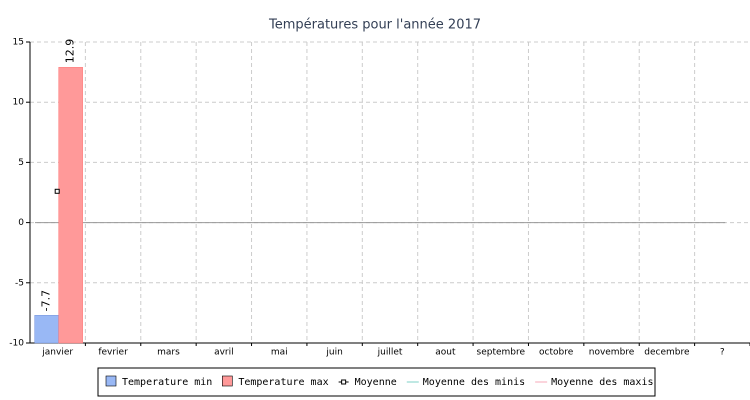 Image resolution: width=750 pixels, height=400 pixels. I want to click on legend-label: Moyenne, so click(376, 382).